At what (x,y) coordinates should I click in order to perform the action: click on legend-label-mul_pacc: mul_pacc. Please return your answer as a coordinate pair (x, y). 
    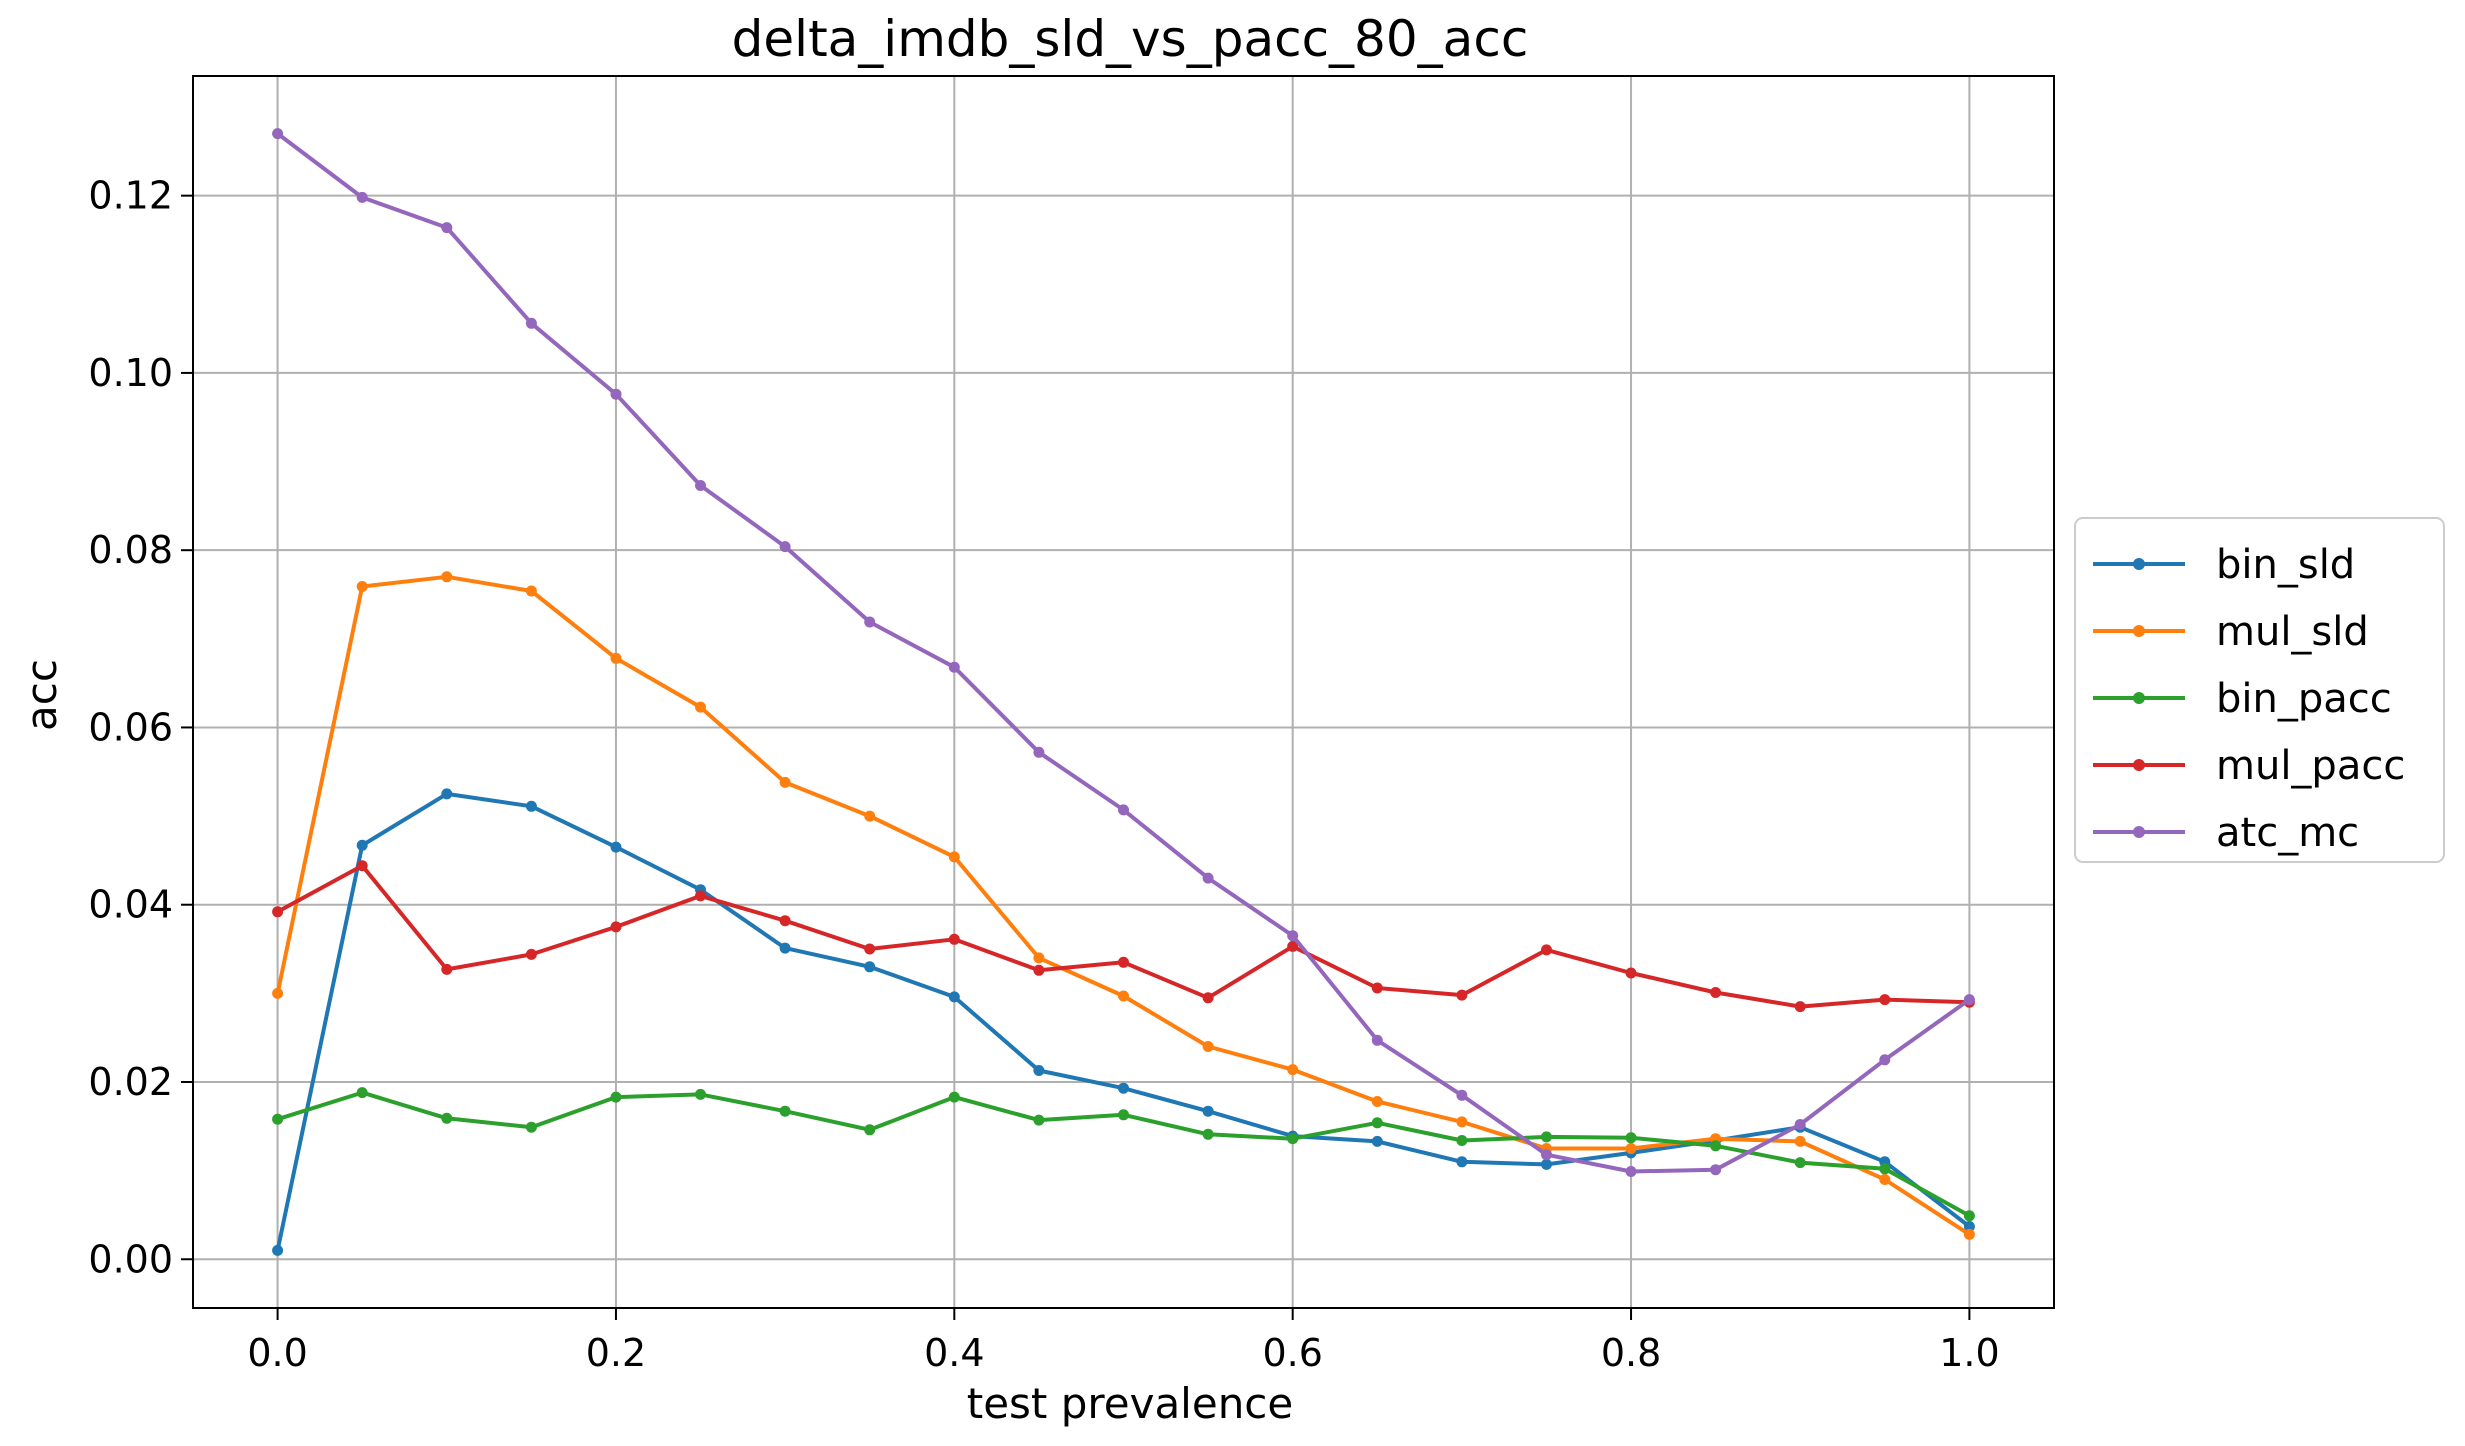
    Looking at the image, I should click on (2310, 766).